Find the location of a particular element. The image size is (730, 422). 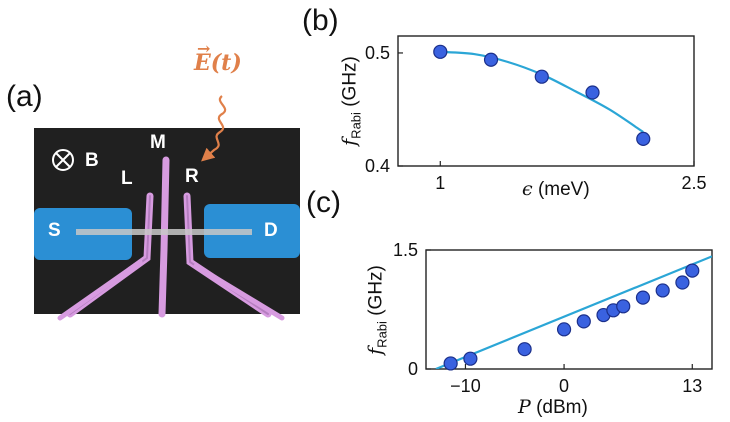

y-tick-label: 1.5 is located at coordinates (405, 250).